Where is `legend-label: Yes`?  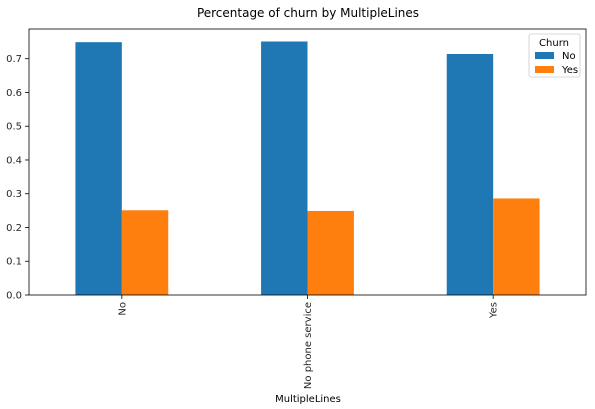 legend-label: Yes is located at coordinates (569, 70).